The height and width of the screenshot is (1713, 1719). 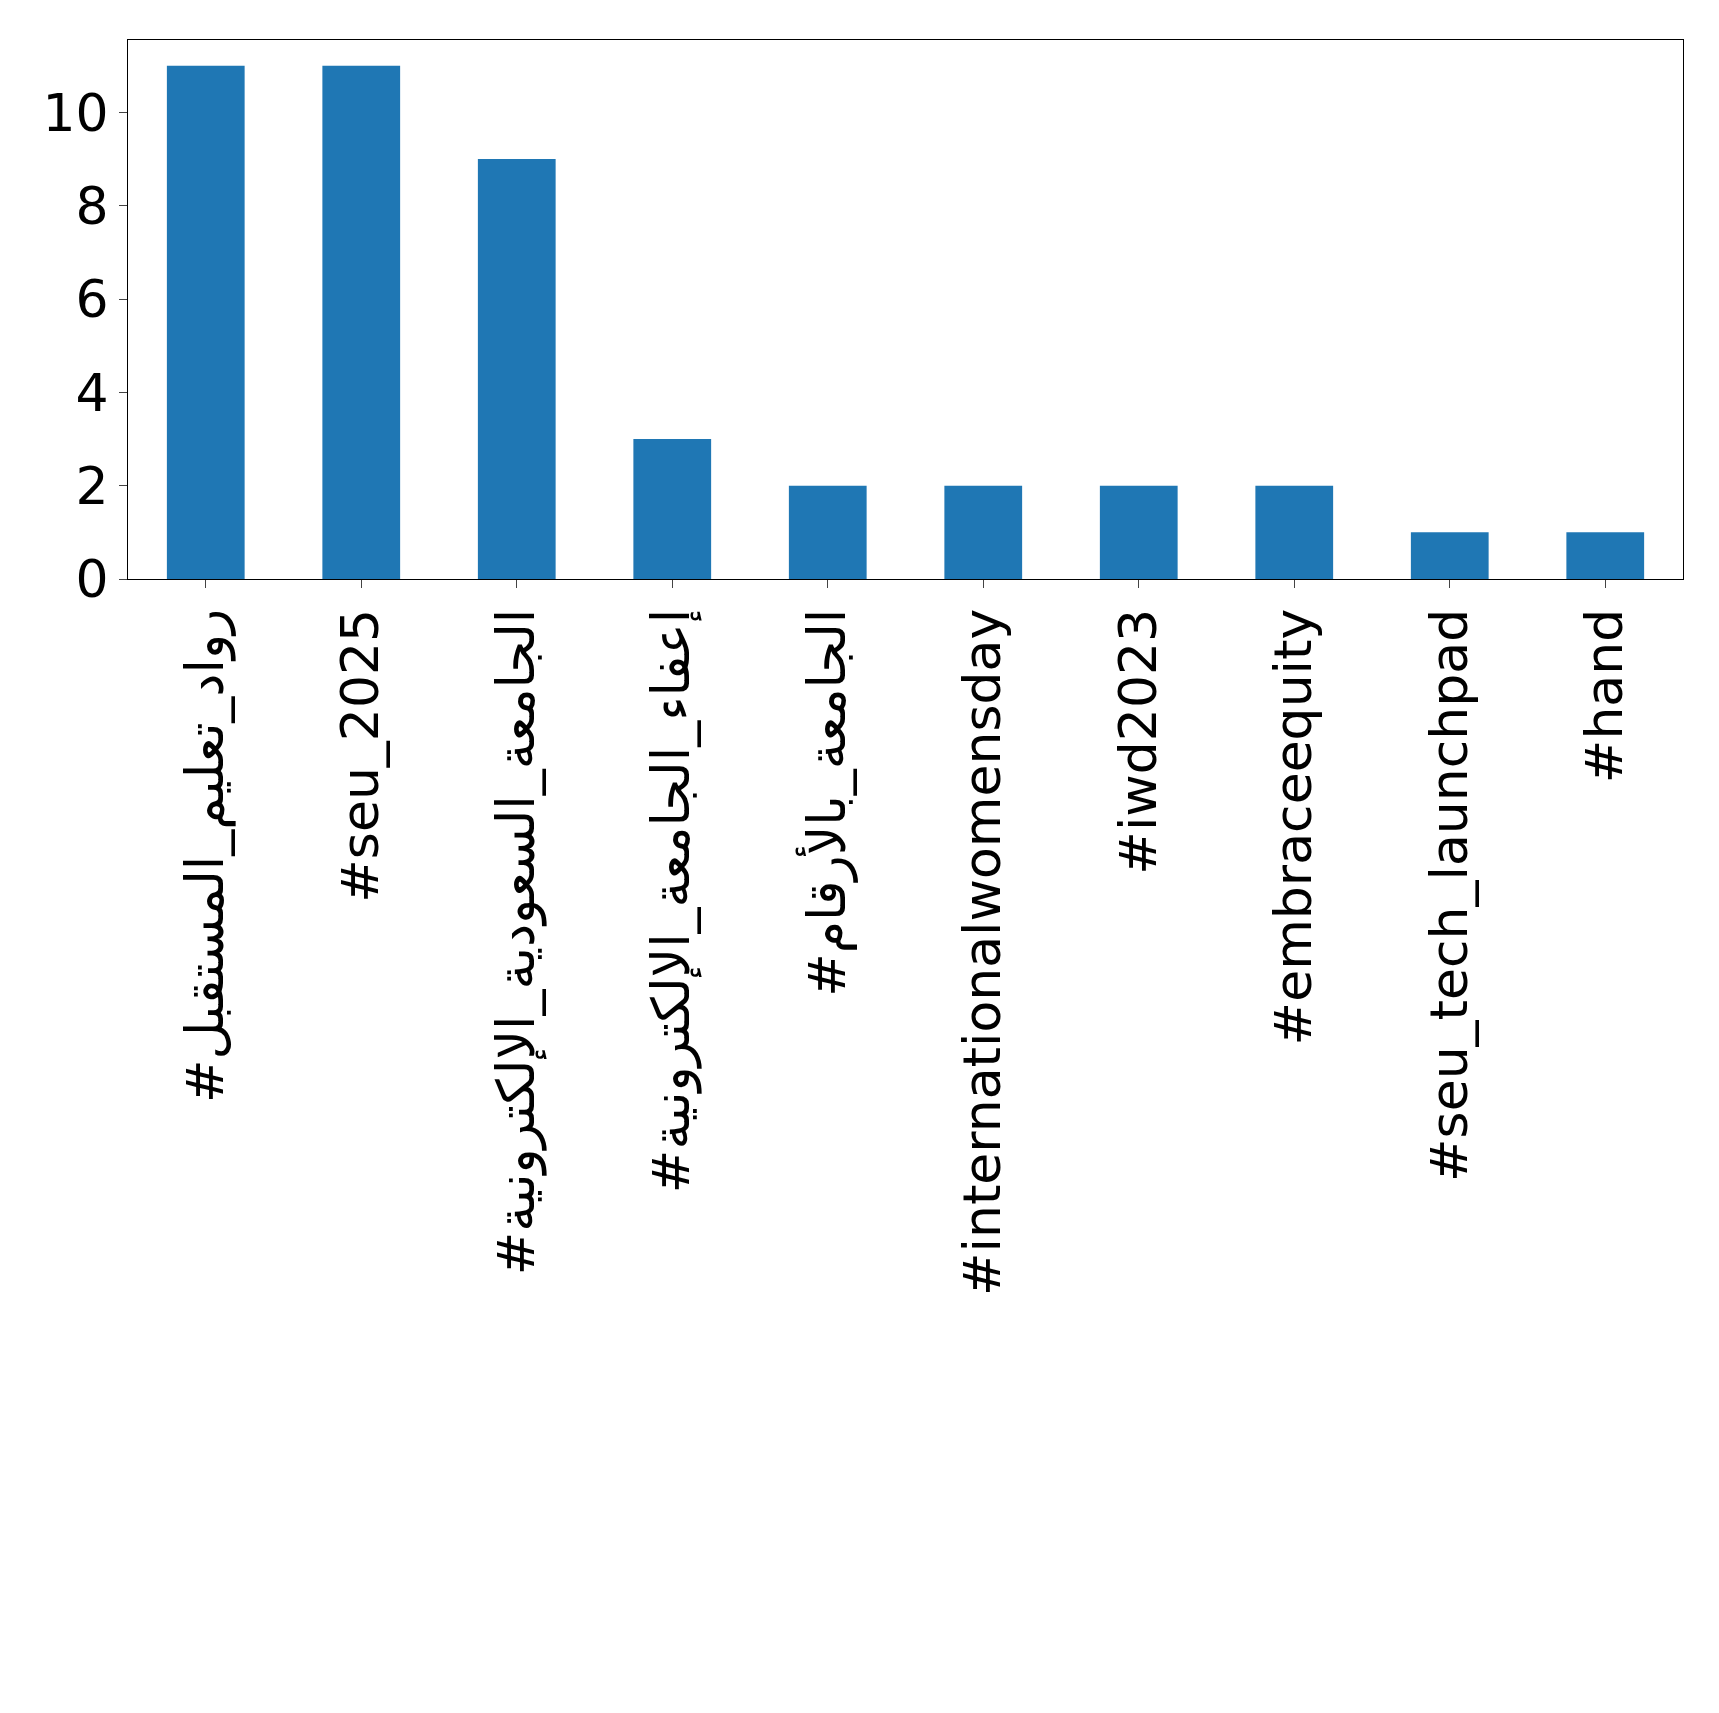 I want to click on x-tick-label: #رواد_تعليم_المستقبل, so click(x=205, y=856).